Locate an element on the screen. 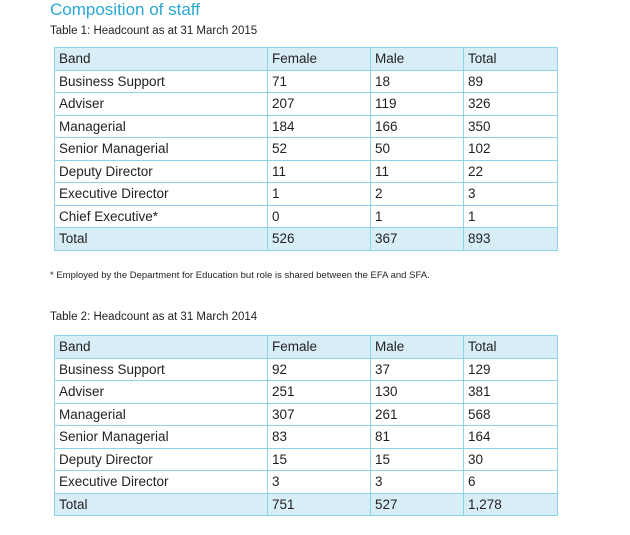 This screenshot has width=630, height=535. table-row: Chief Executive* 0 1 1 is located at coordinates (306, 216).